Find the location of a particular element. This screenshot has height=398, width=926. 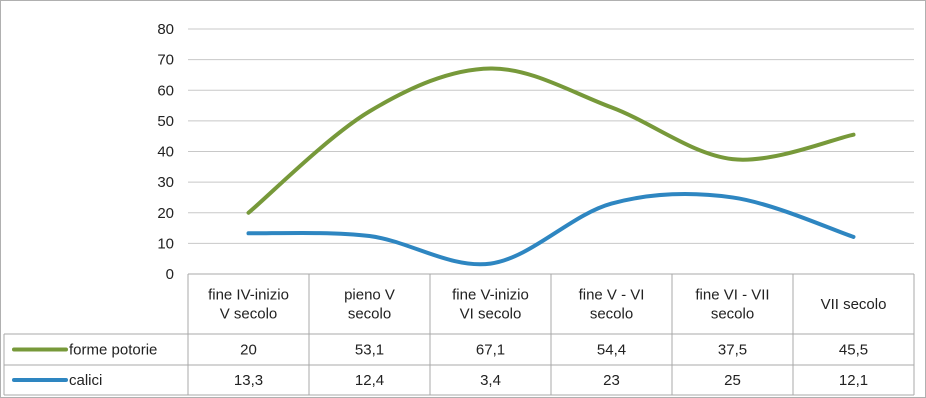

category-label: pieno V is located at coordinates (369, 295).